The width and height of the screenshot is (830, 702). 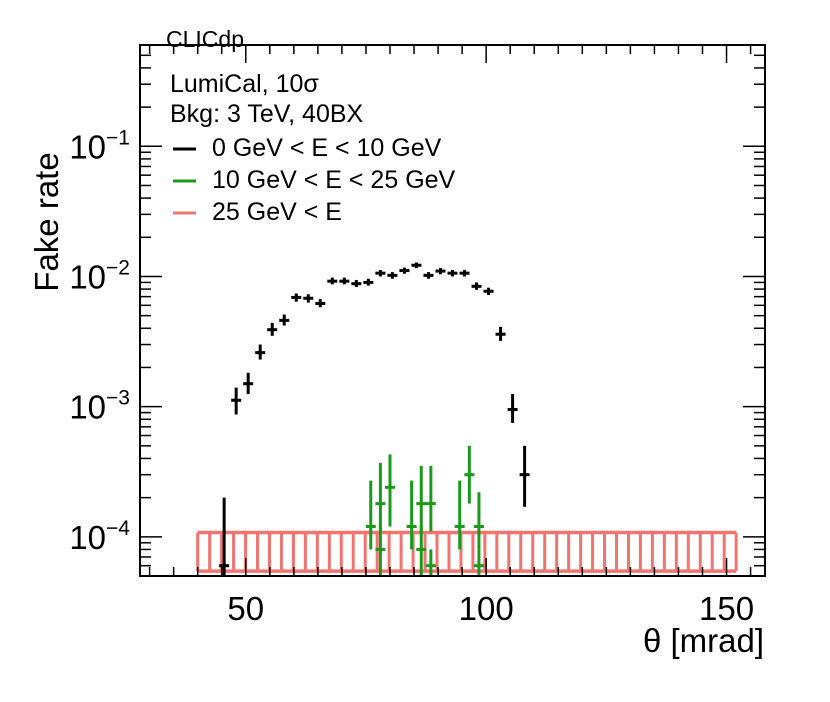 What do you see at coordinates (245, 608) in the screenshot?
I see `x-tick-label: 50` at bounding box center [245, 608].